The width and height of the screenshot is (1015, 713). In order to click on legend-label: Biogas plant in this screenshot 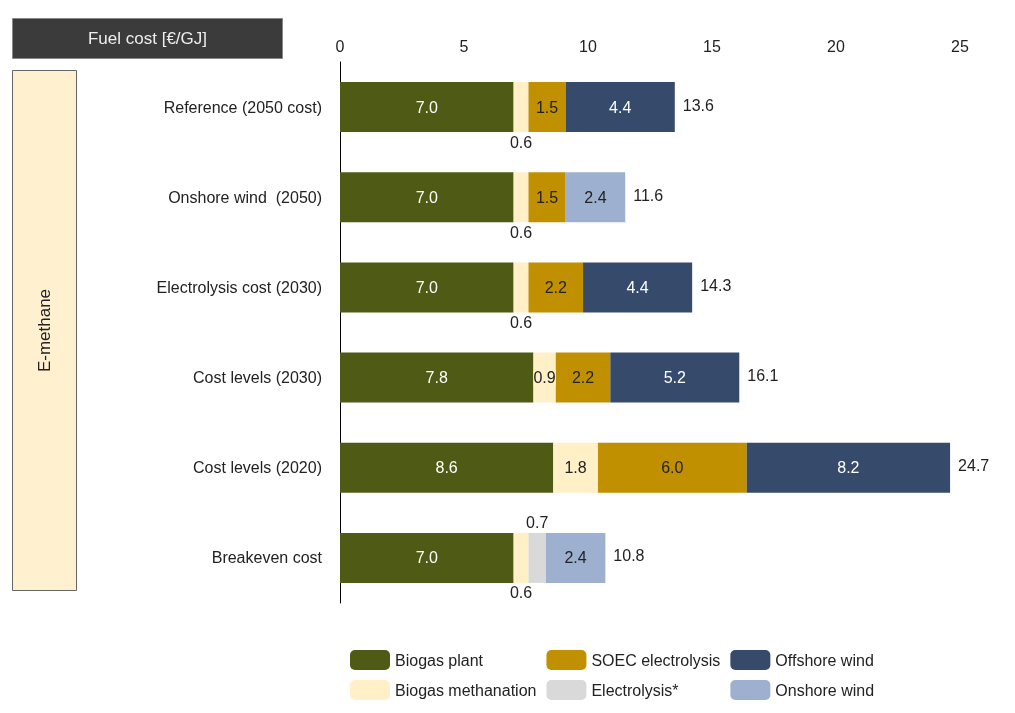, I will do `click(439, 660)`.